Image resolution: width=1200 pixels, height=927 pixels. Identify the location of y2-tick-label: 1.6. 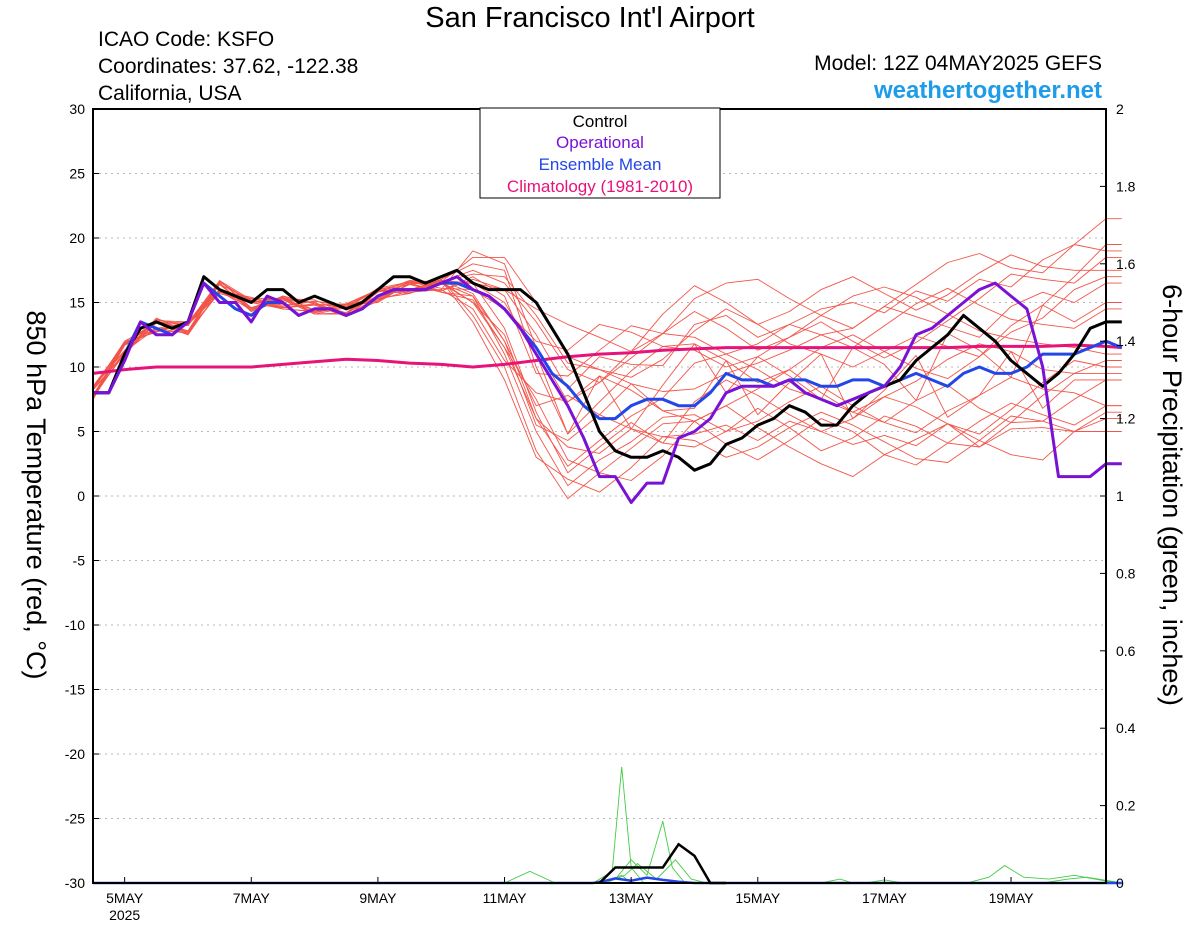
(1126, 264).